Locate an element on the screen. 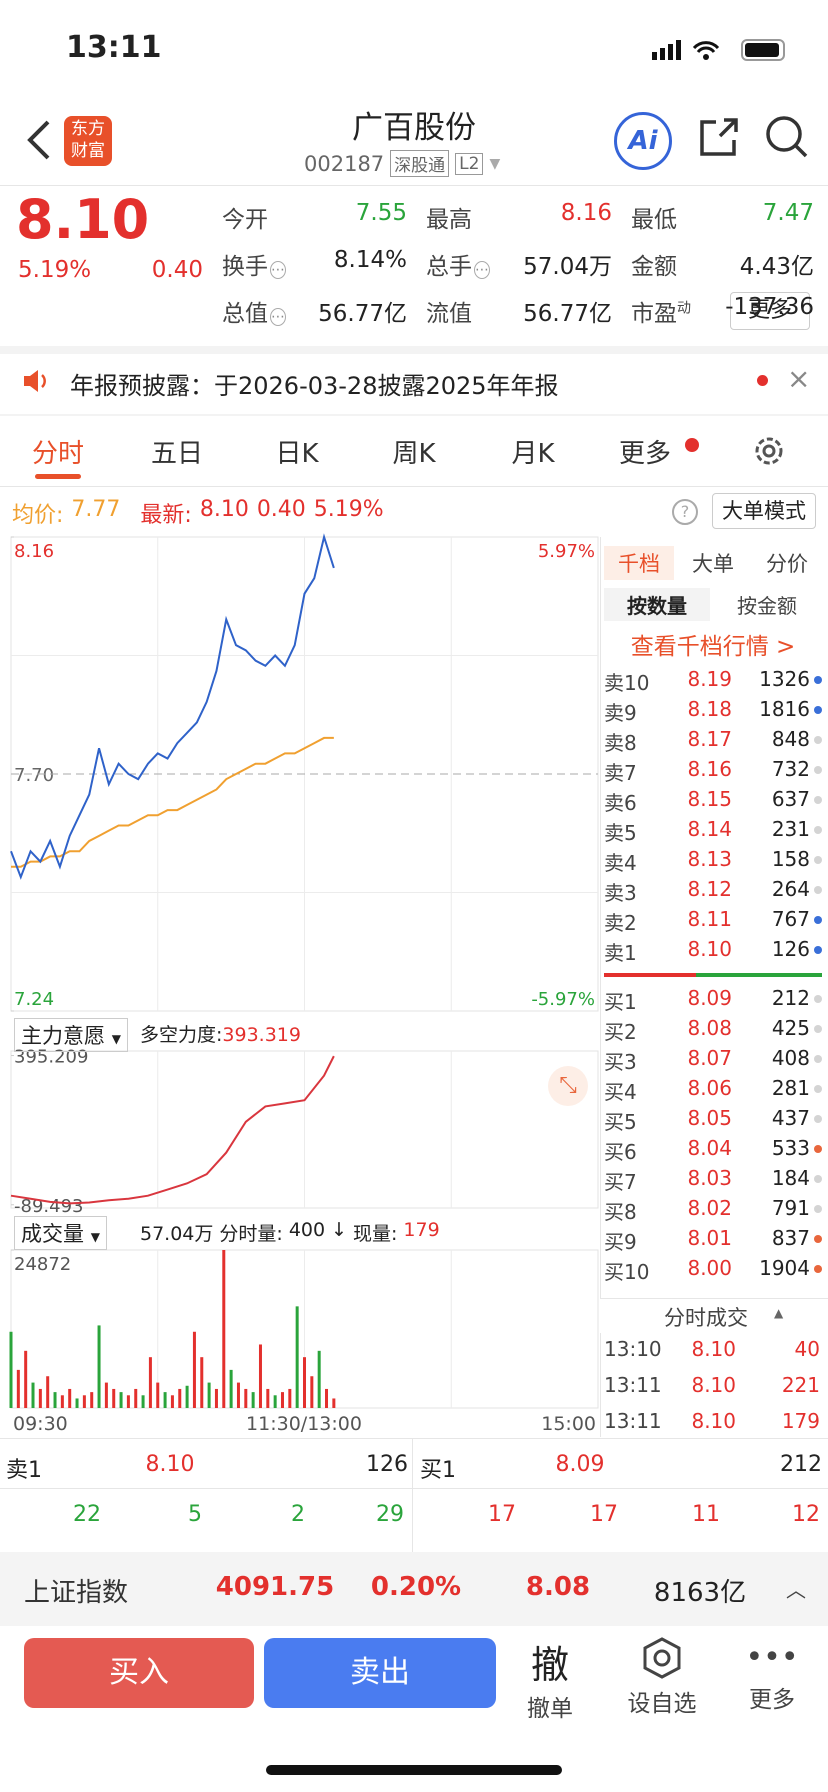  book-sub: 按数量 is located at coordinates (657, 604).